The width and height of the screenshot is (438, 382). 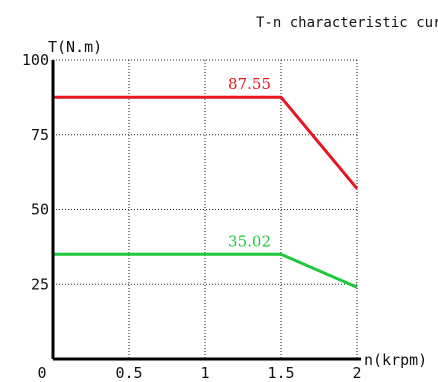 What do you see at coordinates (395, 360) in the screenshot?
I see `x-axis-label: n(krpm)` at bounding box center [395, 360].